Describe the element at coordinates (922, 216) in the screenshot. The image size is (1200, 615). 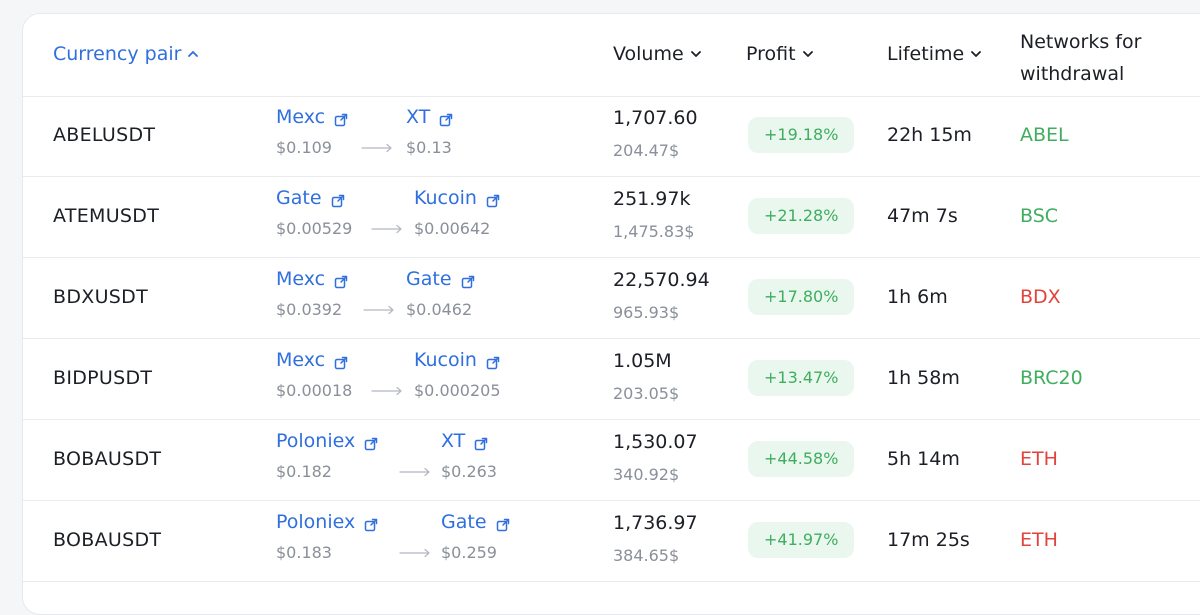
I see `lifetime-value: 47m 7s` at that location.